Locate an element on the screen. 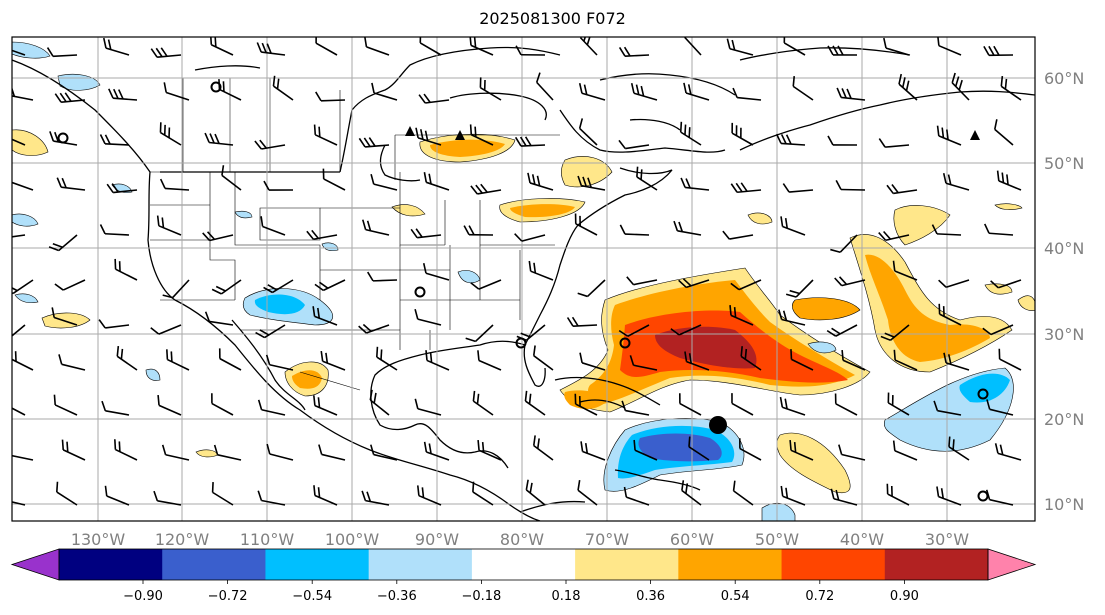  latitude-label: 20°N is located at coordinates (1064, 419).